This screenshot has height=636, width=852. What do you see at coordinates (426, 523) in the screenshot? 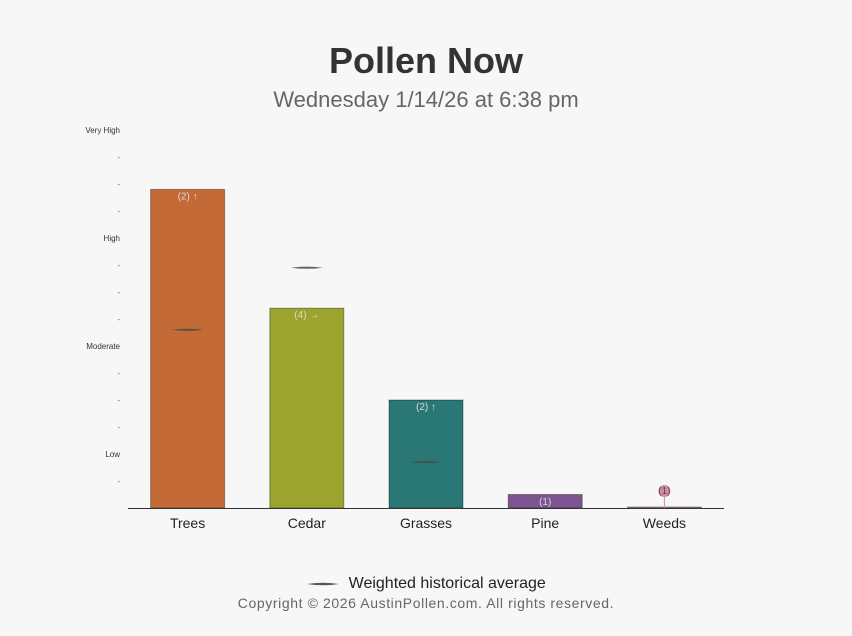
I see `x-tick-label: Grasses` at bounding box center [426, 523].